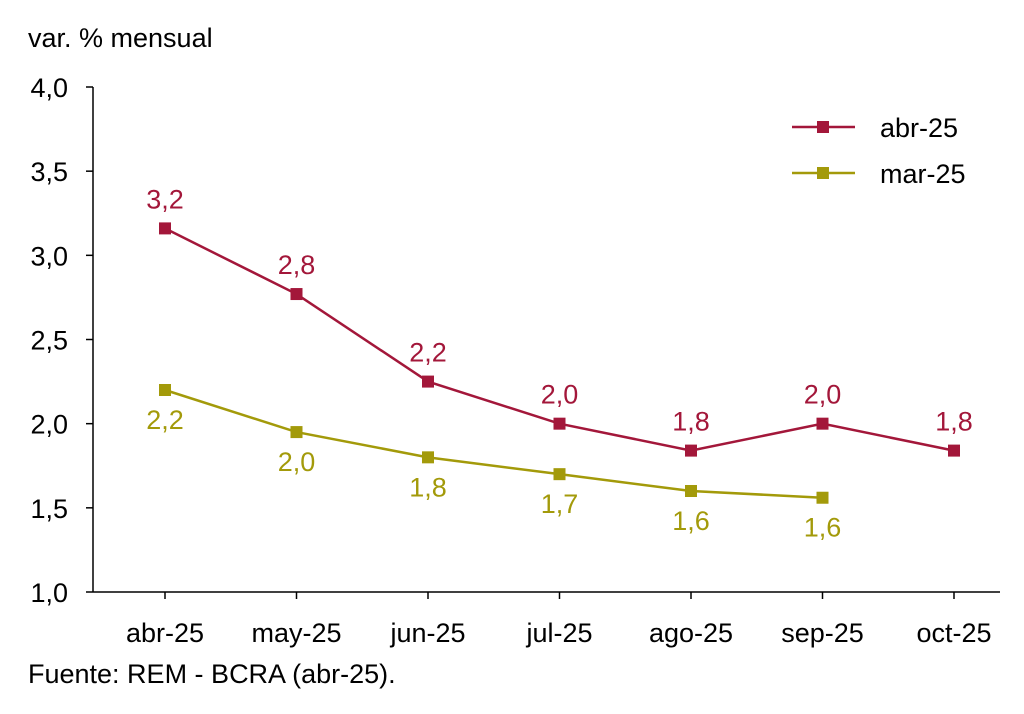 The image size is (1024, 714). Describe the element at coordinates (493, 443) in the screenshot. I see `series-line` at that location.